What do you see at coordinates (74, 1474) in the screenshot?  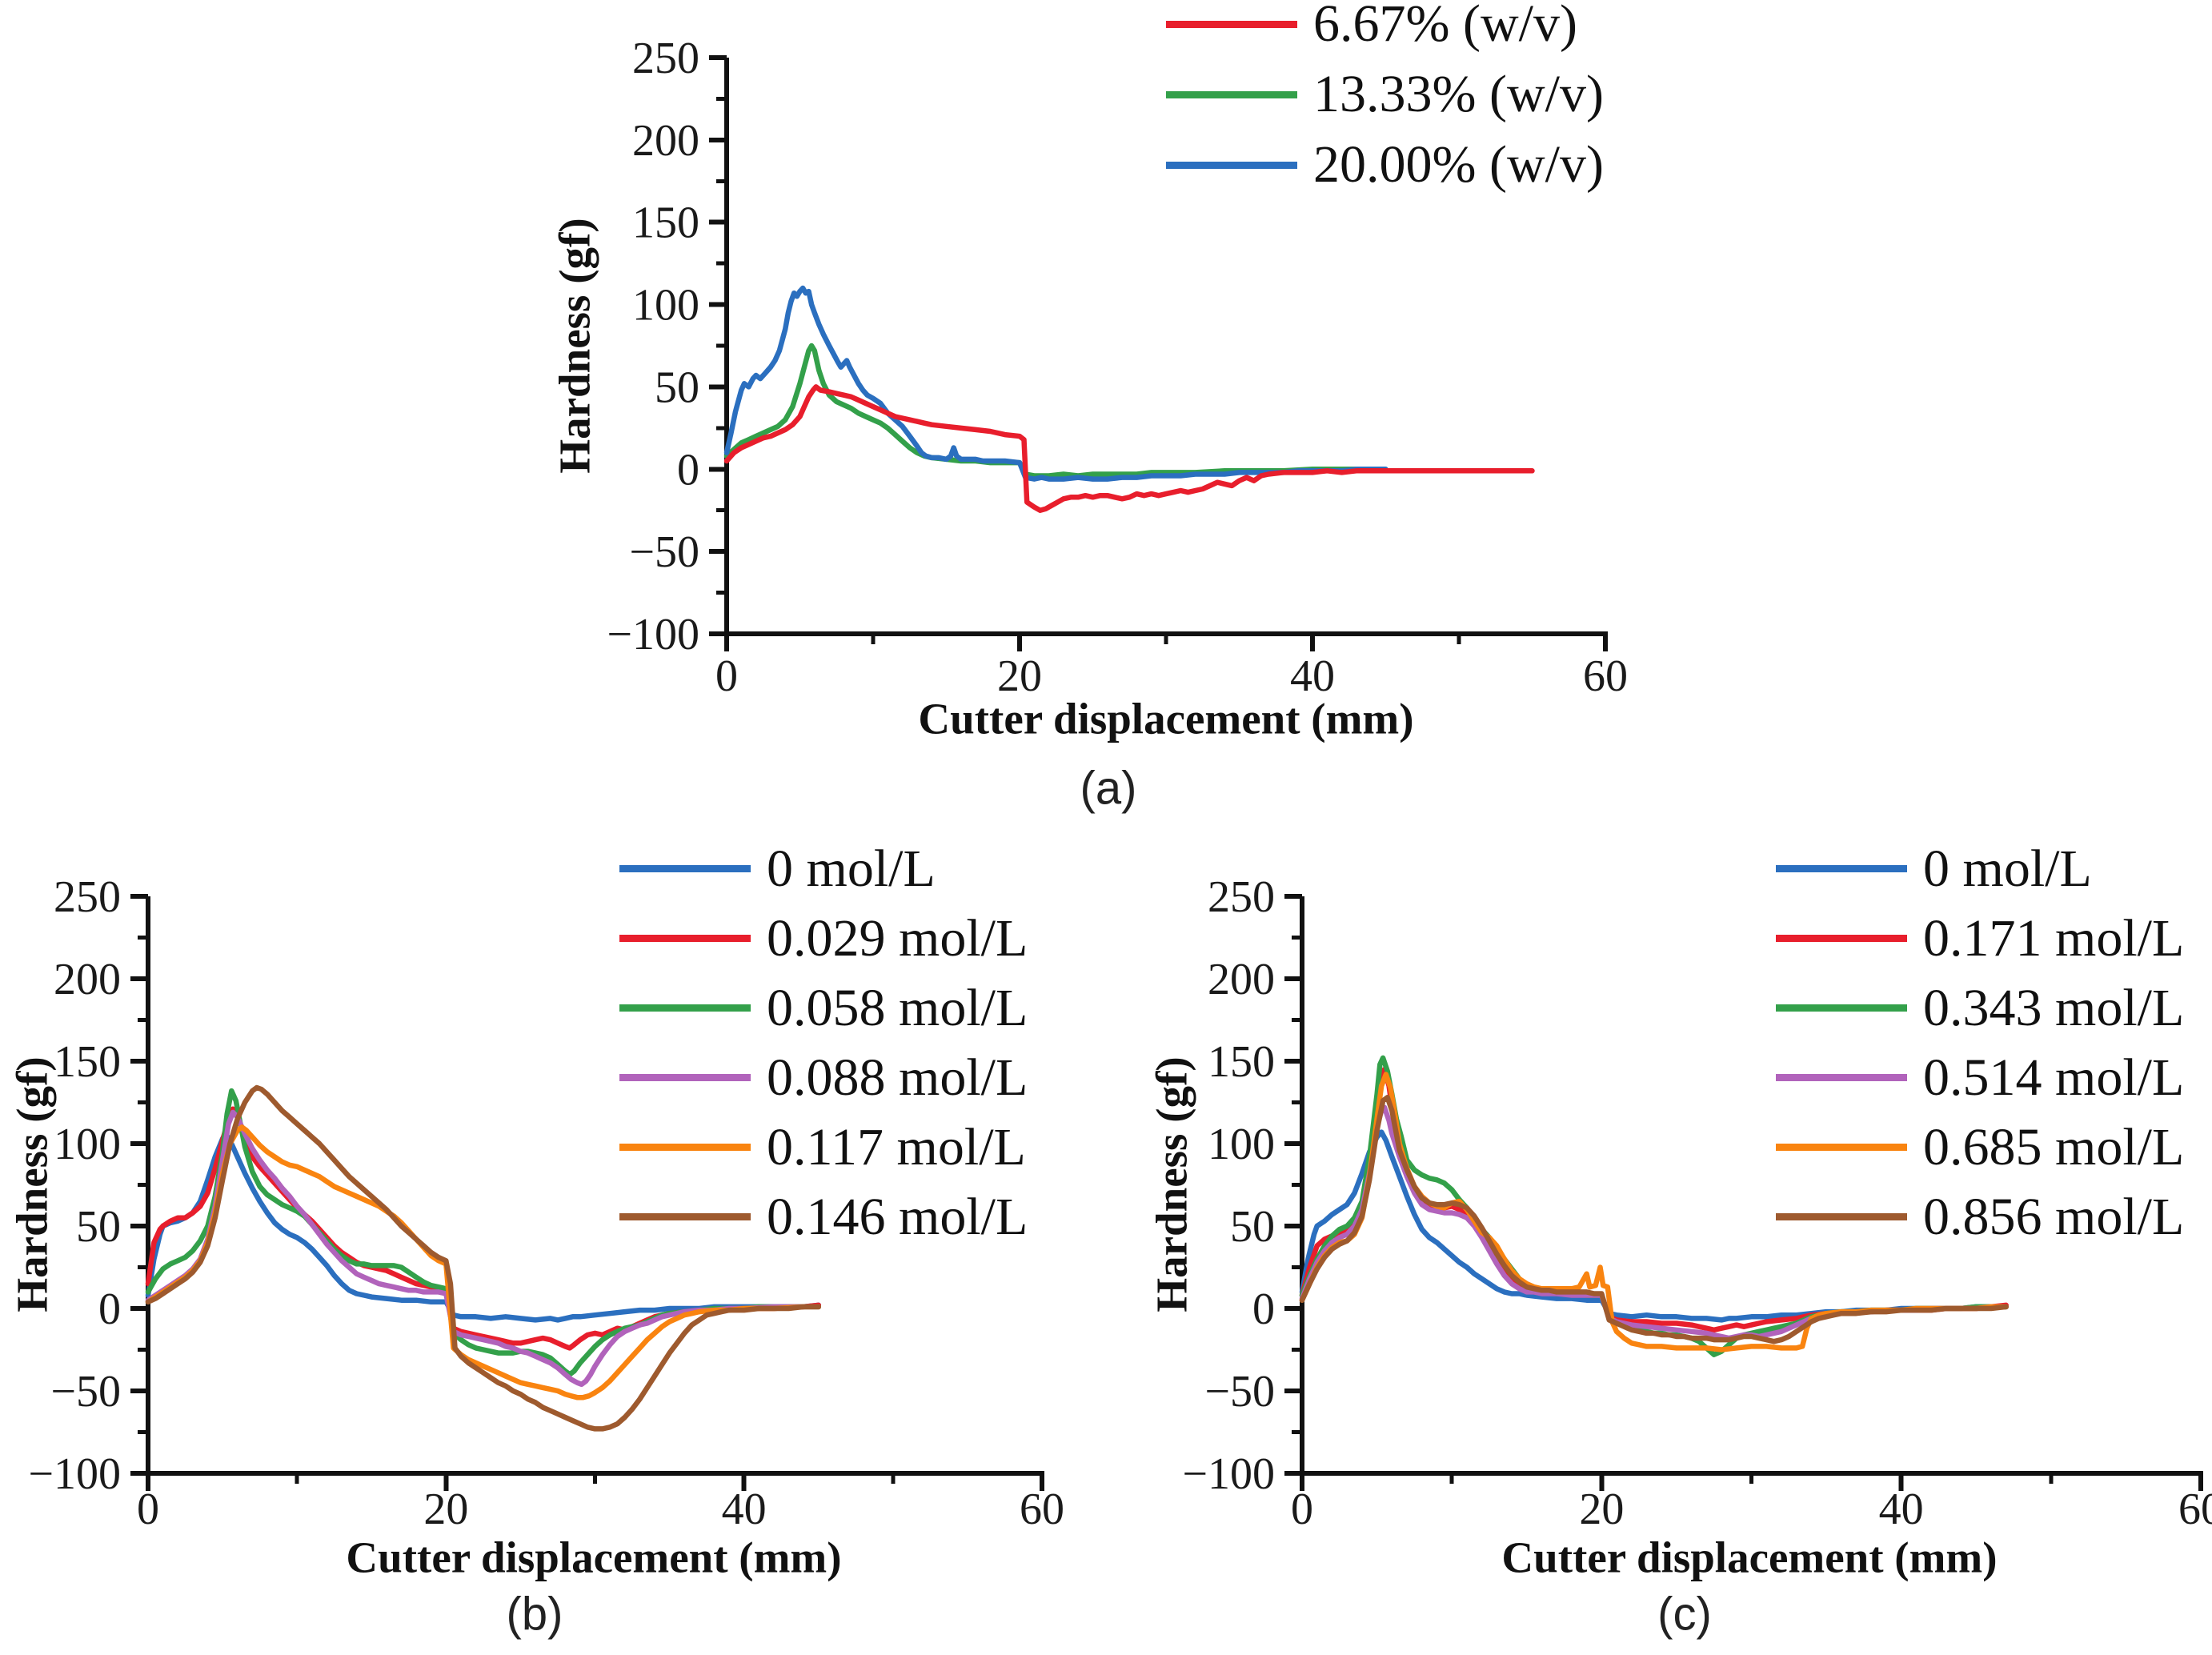 I see `y-tick-label-b: −100` at bounding box center [74, 1474].